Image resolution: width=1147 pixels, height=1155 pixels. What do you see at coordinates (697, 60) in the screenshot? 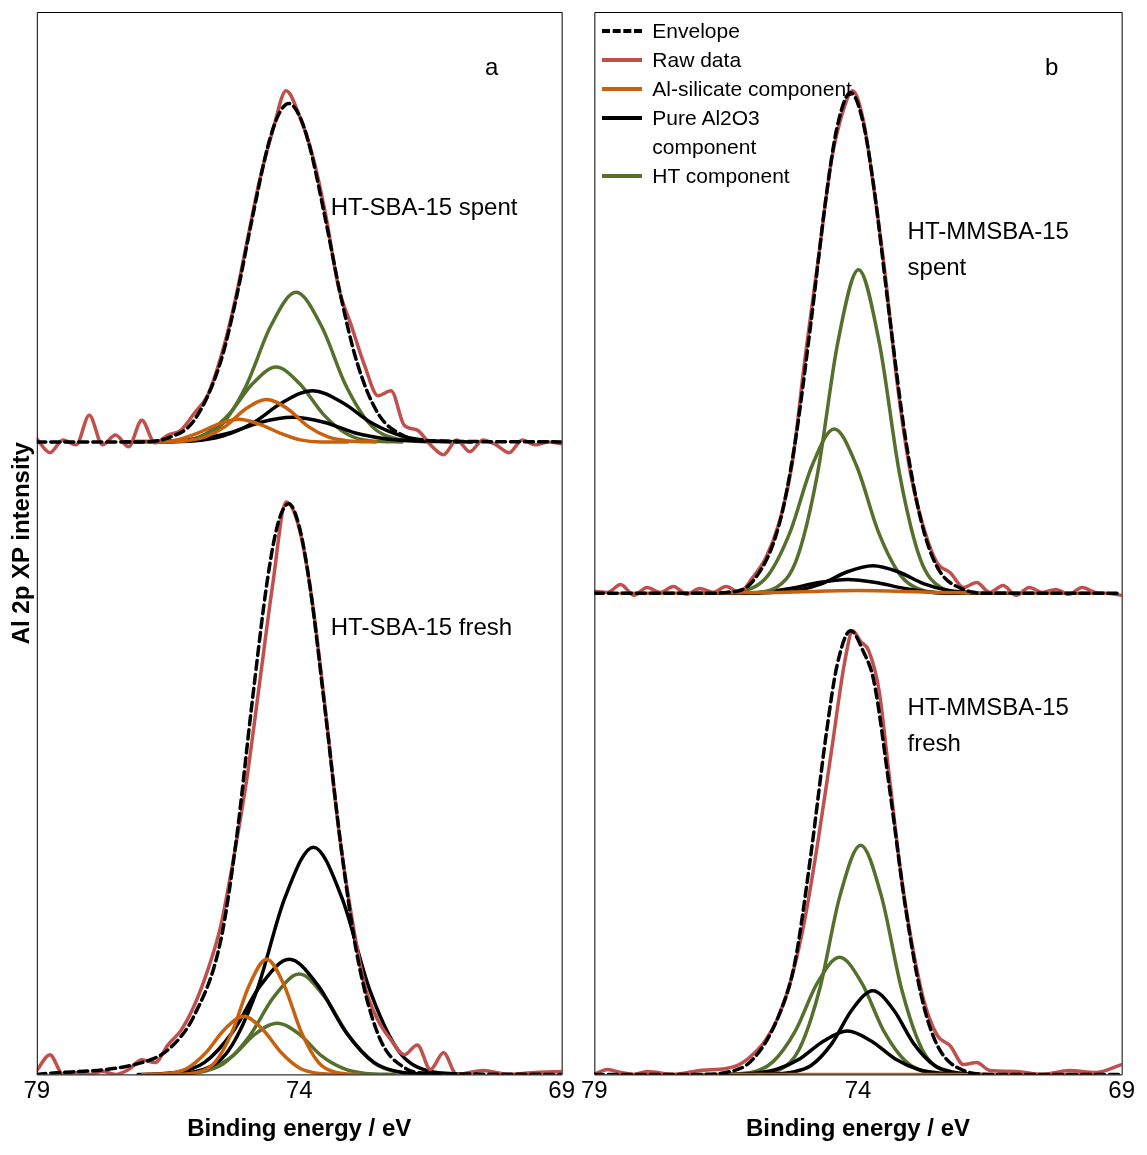
I see `legend-label: Raw data` at bounding box center [697, 60].